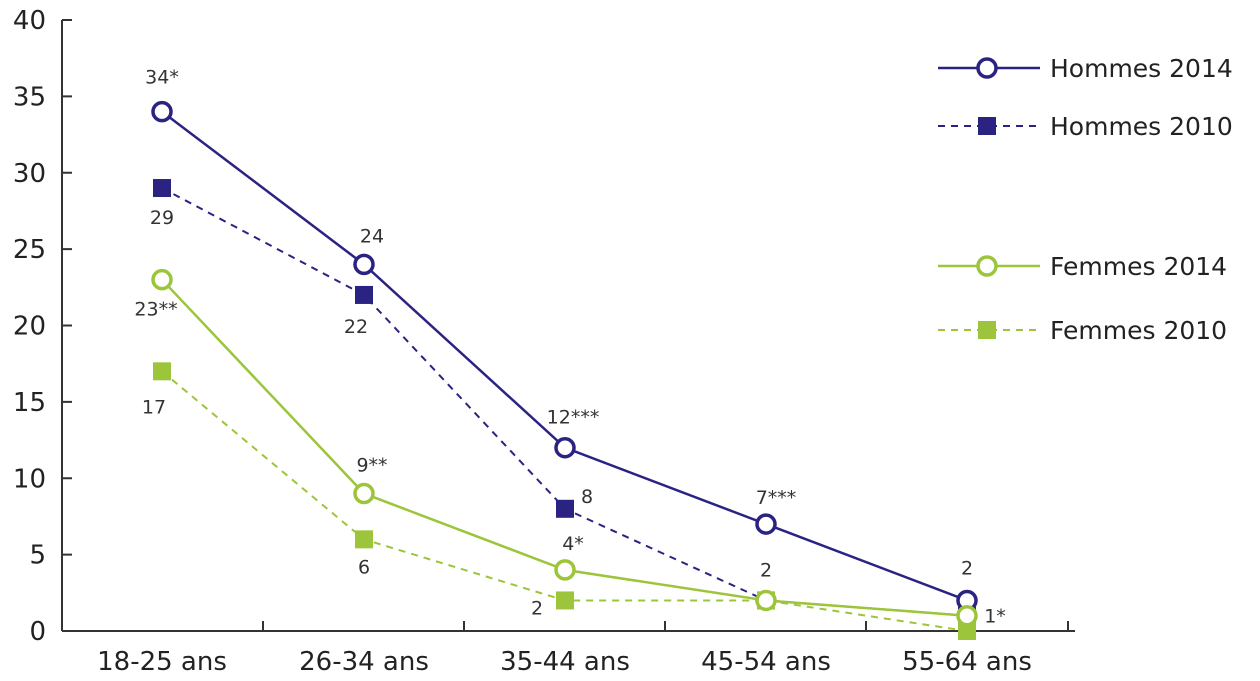 The width and height of the screenshot is (1260, 681). I want to click on x-tick-label: 26-34 ans, so click(364, 662).